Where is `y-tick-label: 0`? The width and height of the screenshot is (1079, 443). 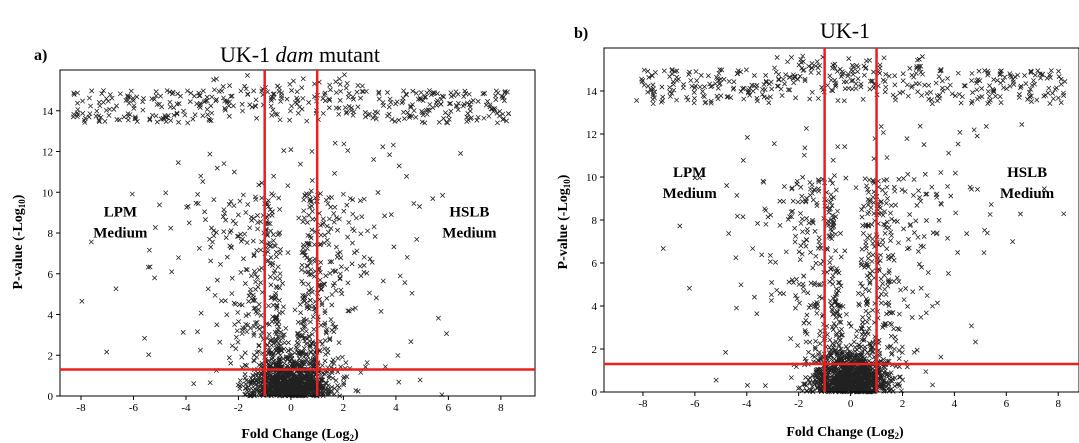 y-tick-label: 0 is located at coordinates (51, 397).